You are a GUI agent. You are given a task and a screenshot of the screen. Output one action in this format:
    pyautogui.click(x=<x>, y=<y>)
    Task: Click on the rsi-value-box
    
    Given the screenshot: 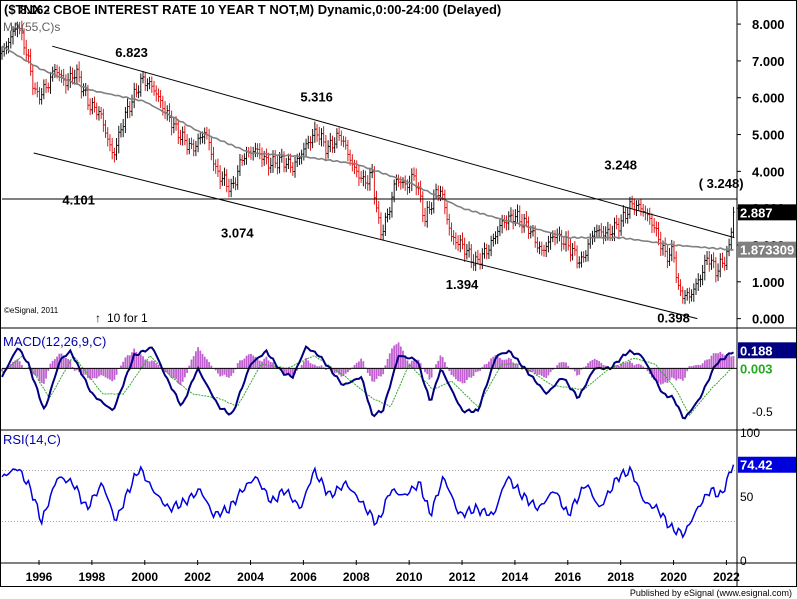 What is the action you would take?
    pyautogui.click(x=767, y=464)
    